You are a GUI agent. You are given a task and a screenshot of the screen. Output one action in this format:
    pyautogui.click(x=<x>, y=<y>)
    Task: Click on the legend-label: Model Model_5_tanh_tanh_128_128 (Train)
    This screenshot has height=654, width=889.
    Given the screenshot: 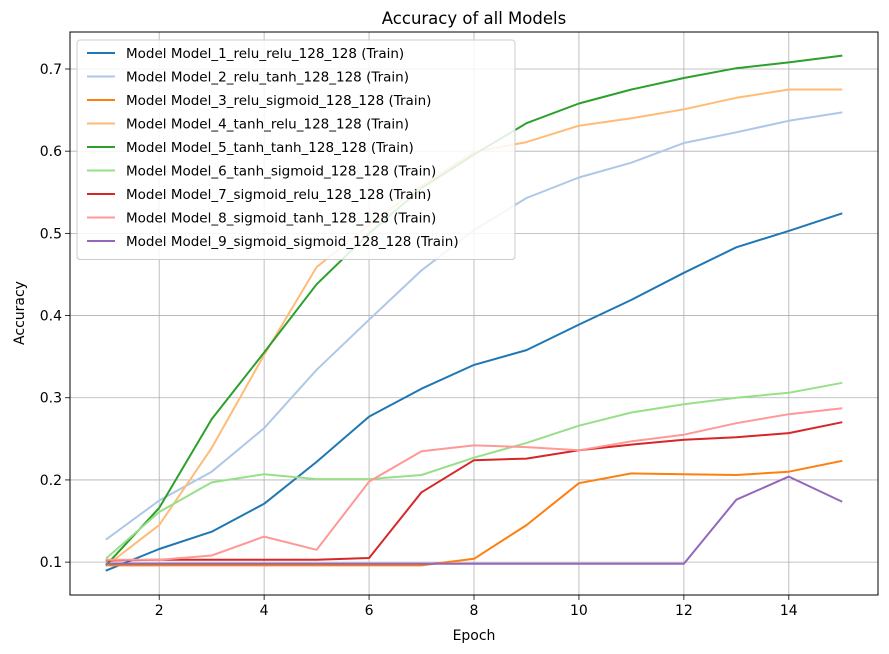 What is the action you would take?
    pyautogui.click(x=270, y=148)
    